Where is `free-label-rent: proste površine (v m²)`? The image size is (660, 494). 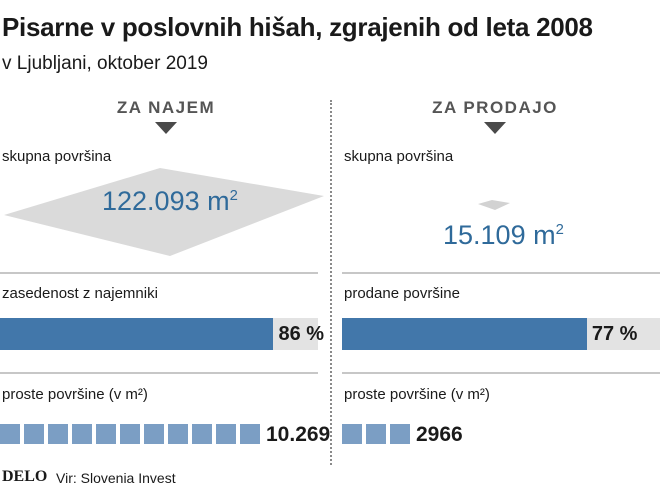
free-label-rent: proste površine (v m²) is located at coordinates (75, 394).